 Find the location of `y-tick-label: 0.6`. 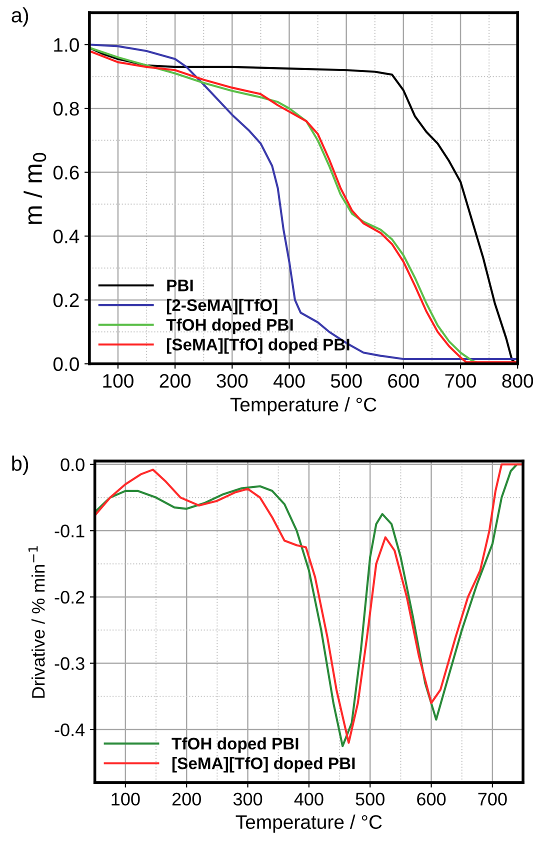

y-tick-label: 0.6 is located at coordinates (66, 173).